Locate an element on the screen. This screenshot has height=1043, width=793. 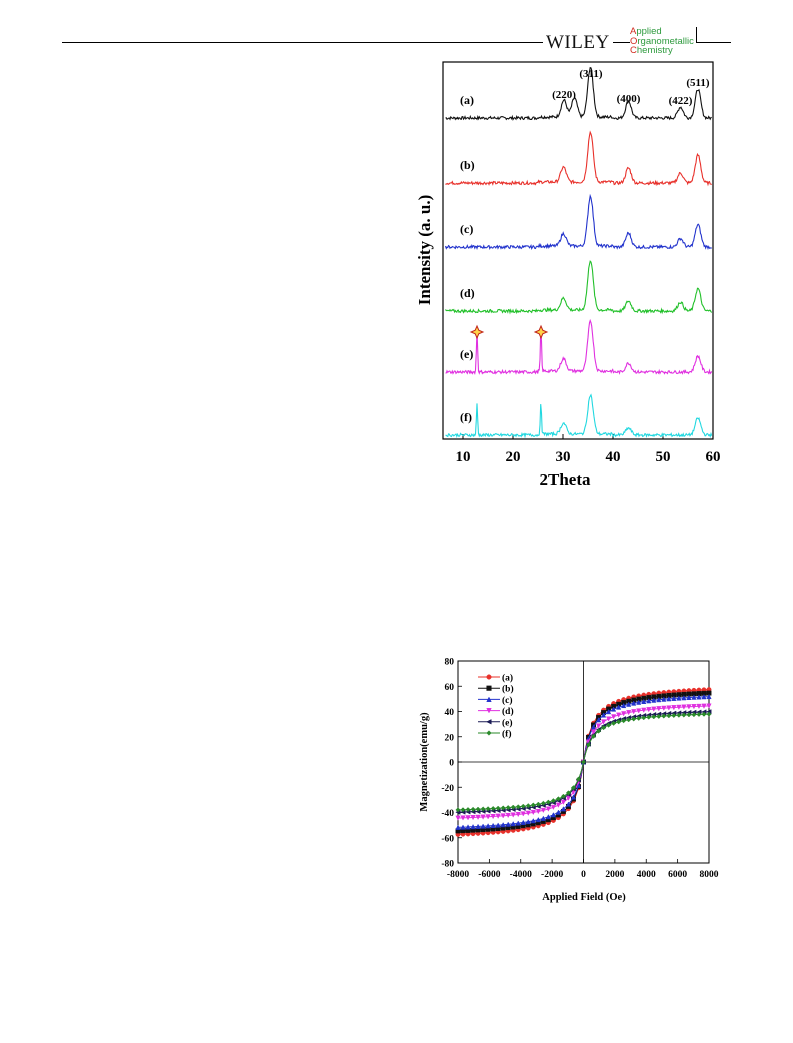
journal-line-2: Organometallic is located at coordinates (662, 41).